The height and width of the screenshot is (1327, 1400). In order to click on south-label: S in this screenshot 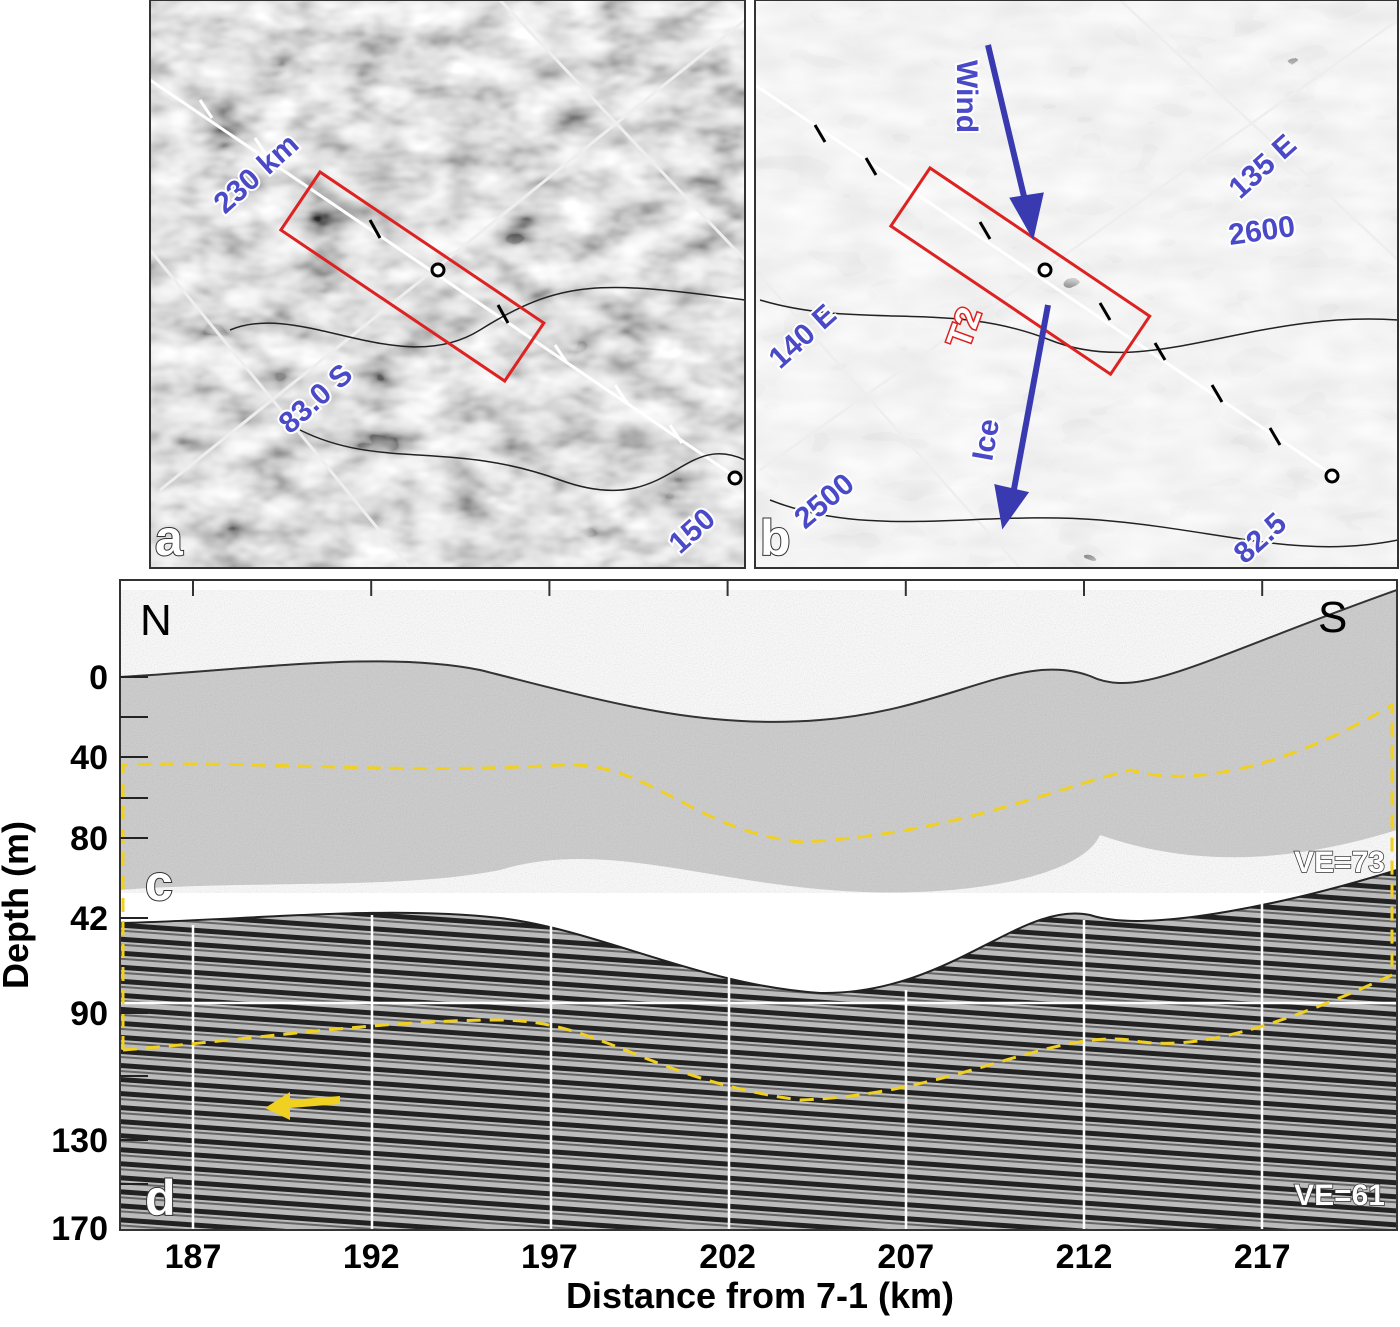, I will do `click(1332, 617)`.